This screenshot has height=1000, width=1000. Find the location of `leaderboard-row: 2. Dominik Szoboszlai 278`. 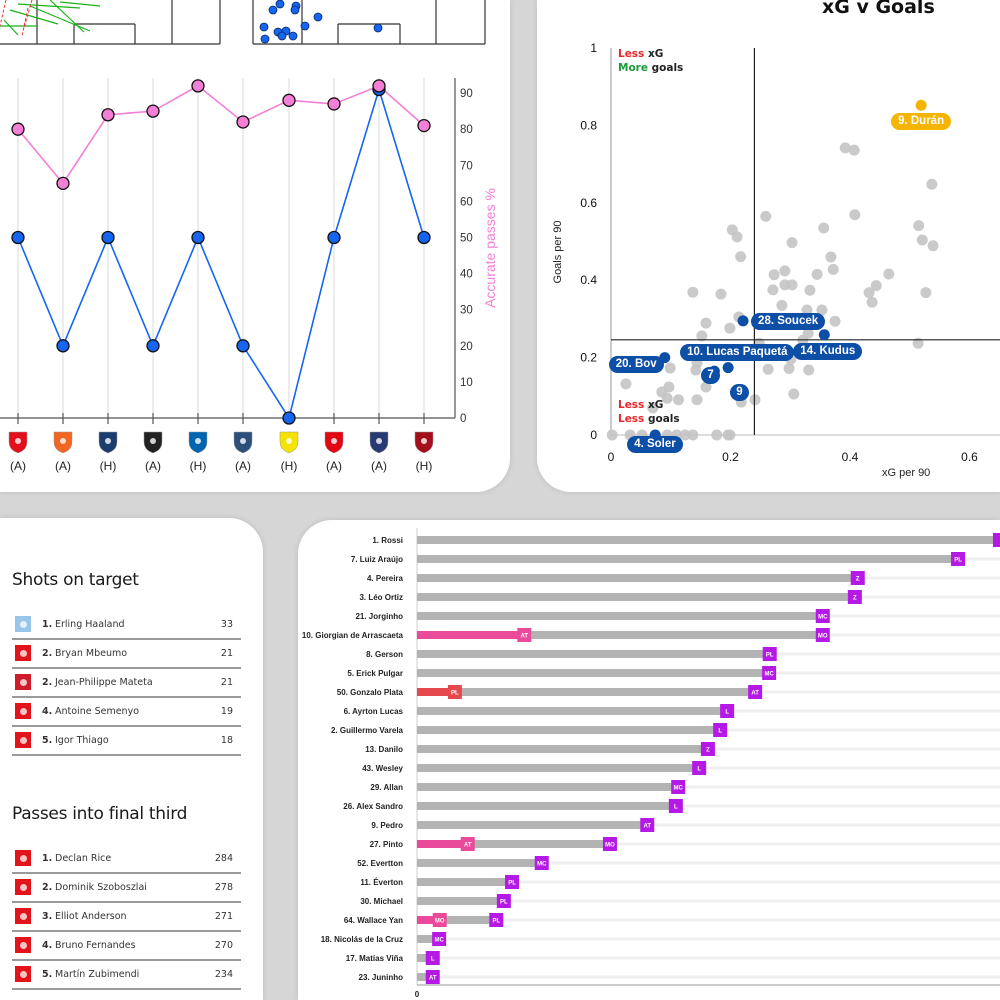

leaderboard-row: 2. Dominik Szoboszlai 278 is located at coordinates (126, 888).